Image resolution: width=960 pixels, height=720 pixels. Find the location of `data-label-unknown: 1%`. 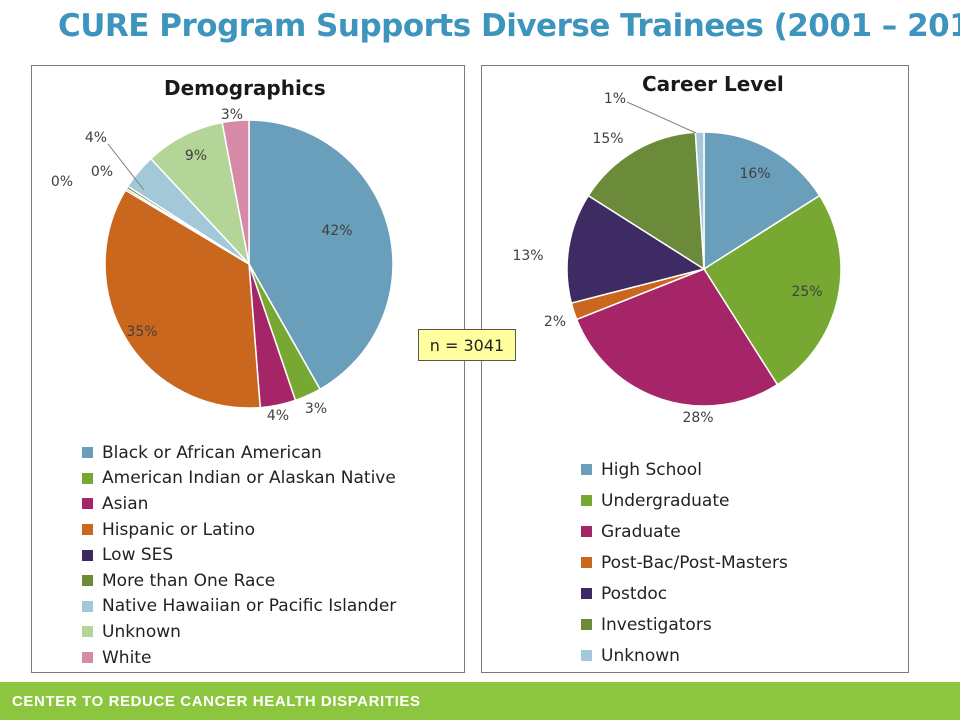

data-label-unknown: 1% is located at coordinates (615, 99).